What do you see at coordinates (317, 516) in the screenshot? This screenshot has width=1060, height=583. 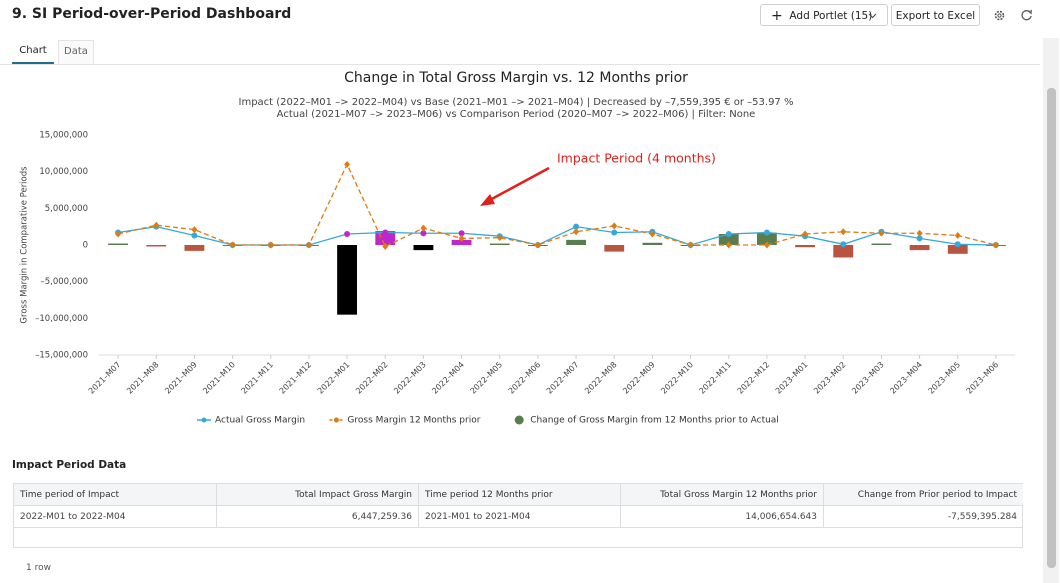 I see `cell: 6,447,259.36` at bounding box center [317, 516].